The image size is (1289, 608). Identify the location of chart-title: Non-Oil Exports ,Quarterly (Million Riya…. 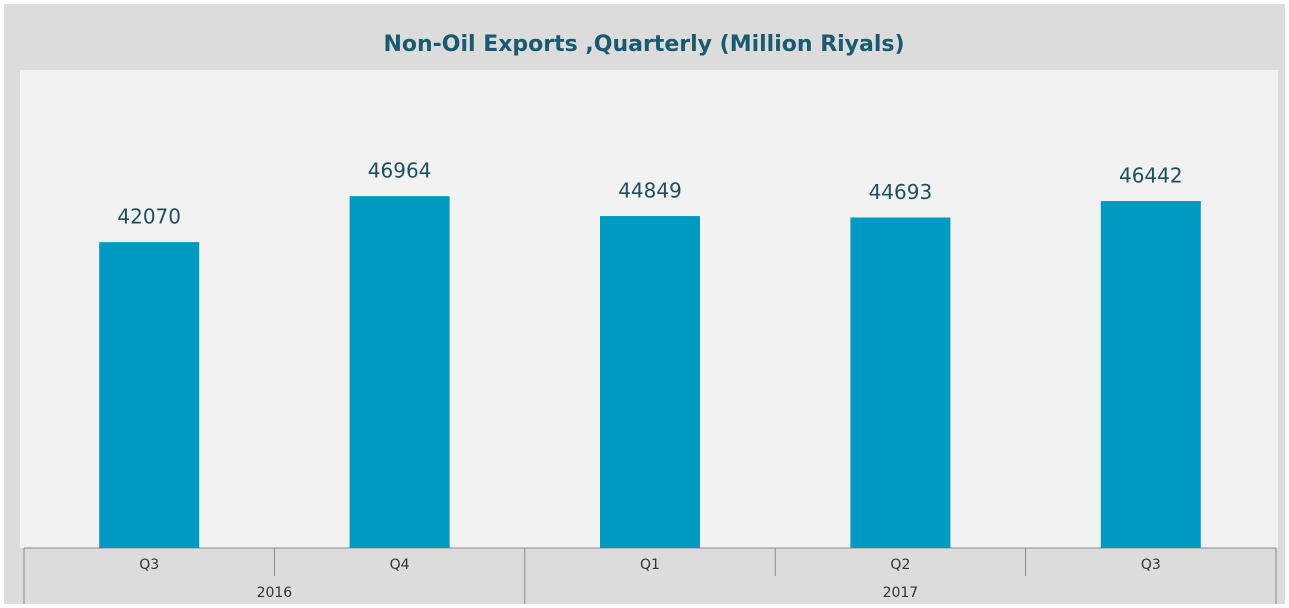
(643, 44).